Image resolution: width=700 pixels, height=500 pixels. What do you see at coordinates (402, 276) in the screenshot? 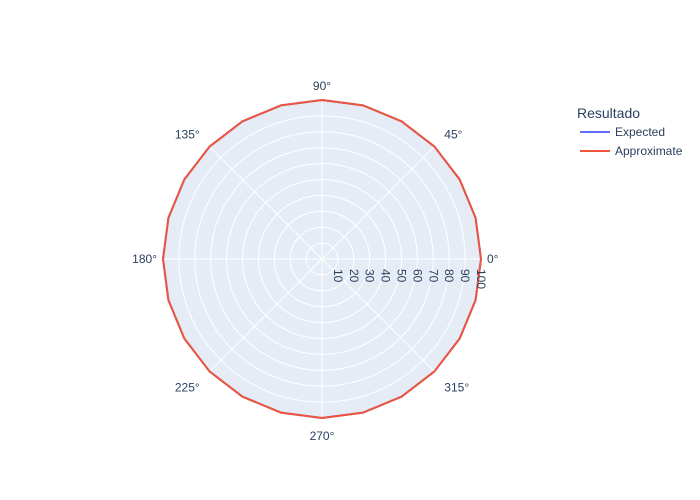
I see `radial-tick-label: 50` at bounding box center [402, 276].